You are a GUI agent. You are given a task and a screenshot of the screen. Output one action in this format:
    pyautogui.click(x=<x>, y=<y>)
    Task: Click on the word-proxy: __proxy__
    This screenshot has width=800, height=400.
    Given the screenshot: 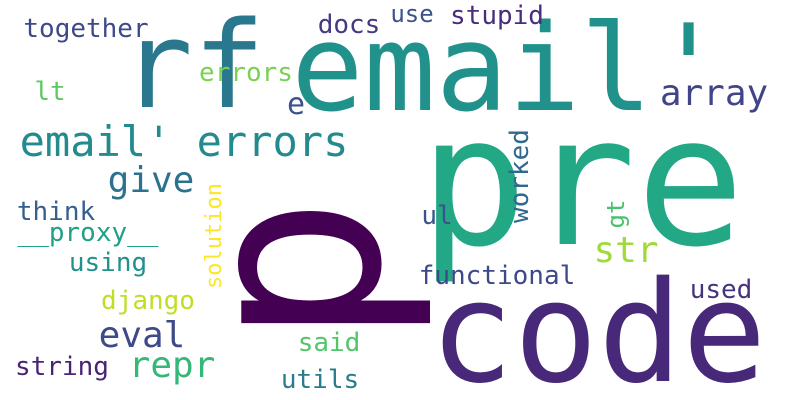 What is the action you would take?
    pyautogui.click(x=88, y=233)
    